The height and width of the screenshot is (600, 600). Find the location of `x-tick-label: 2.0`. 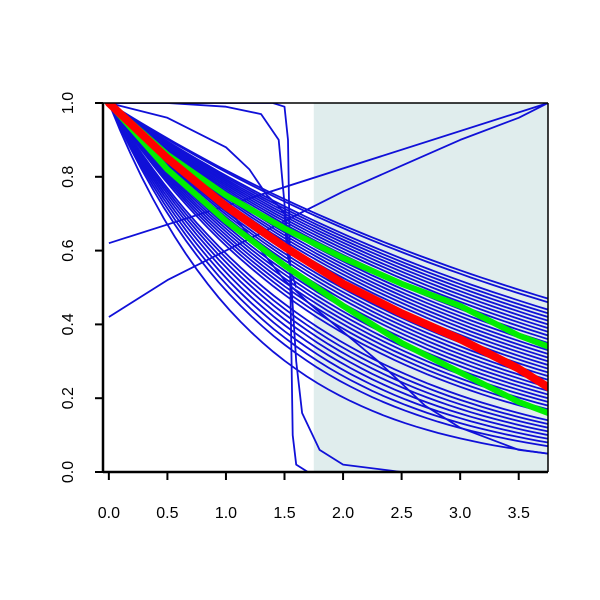

x-tick-label: 2.0 is located at coordinates (343, 513).